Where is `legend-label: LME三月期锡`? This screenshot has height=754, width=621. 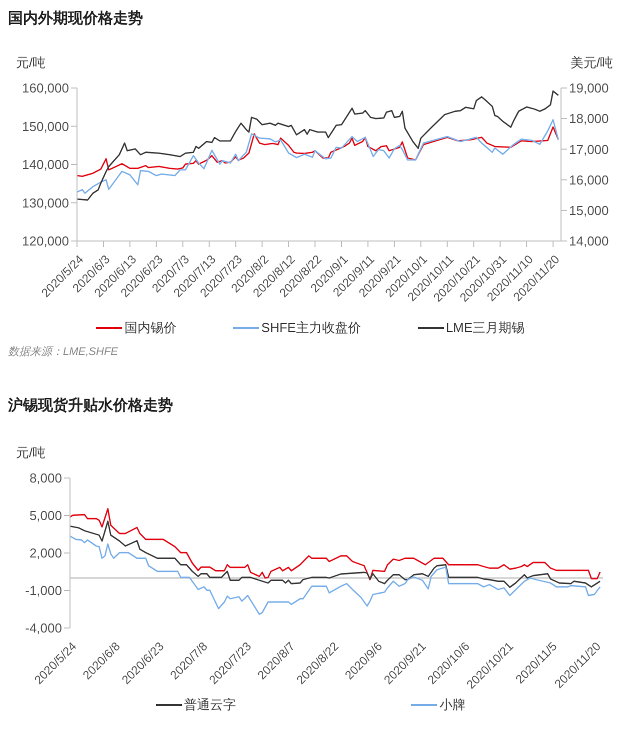 legend-label: LME三月期锡 is located at coordinates (484, 328).